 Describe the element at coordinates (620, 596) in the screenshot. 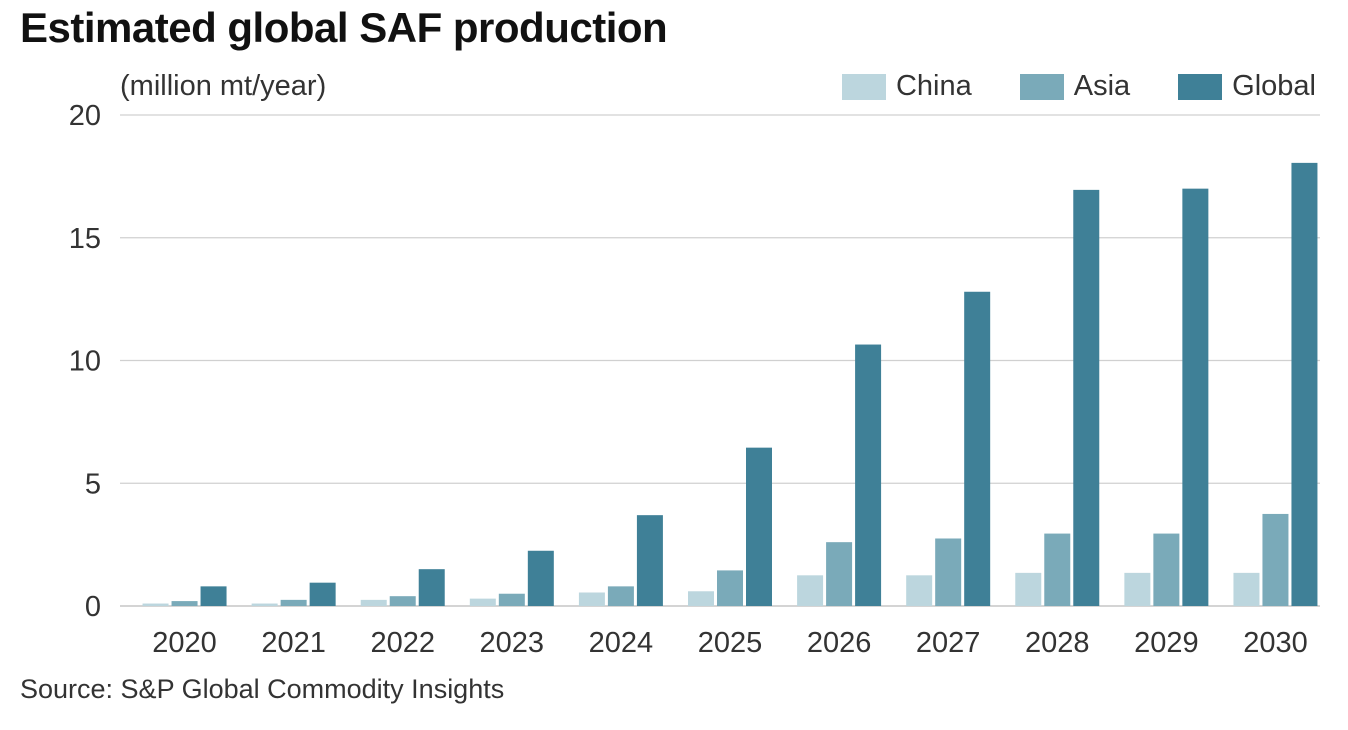

I see `bar-asia-2024` at that location.